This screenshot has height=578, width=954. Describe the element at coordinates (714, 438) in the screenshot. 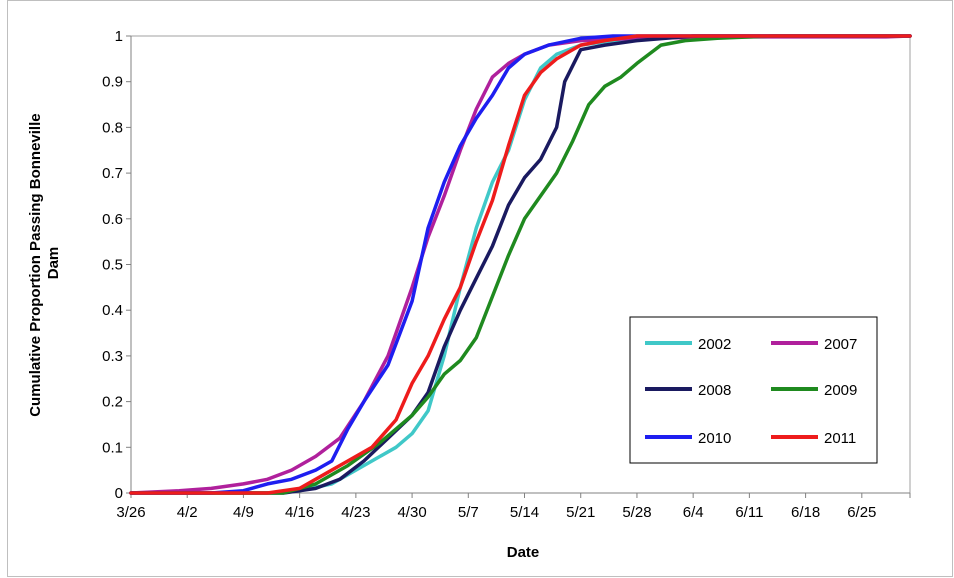

I see `legend-label-2010: 2010` at that location.